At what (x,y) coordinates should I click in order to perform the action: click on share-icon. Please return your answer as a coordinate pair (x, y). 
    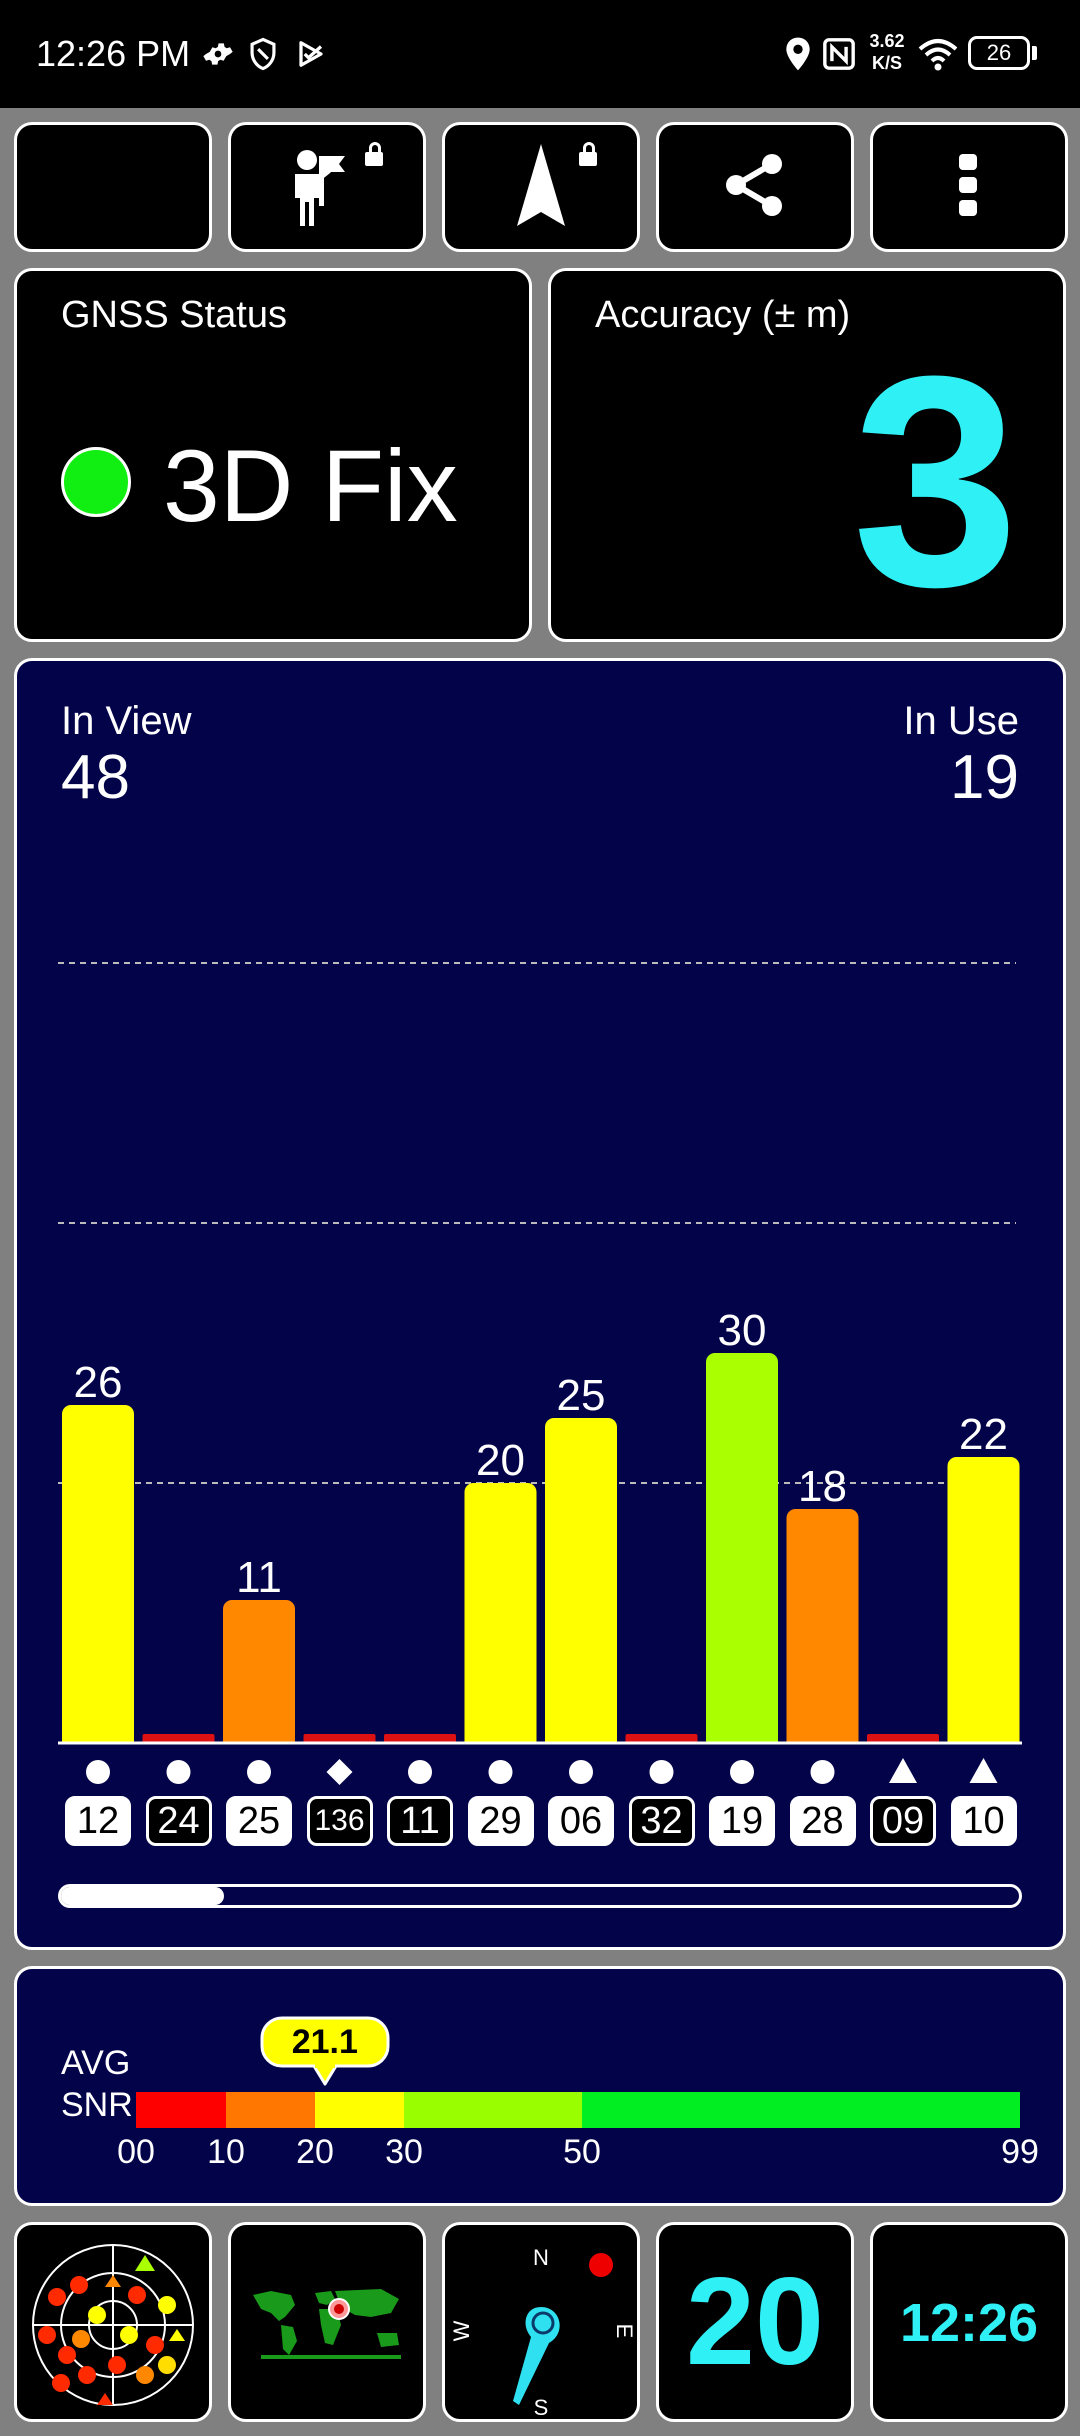
    Looking at the image, I should click on (755, 187).